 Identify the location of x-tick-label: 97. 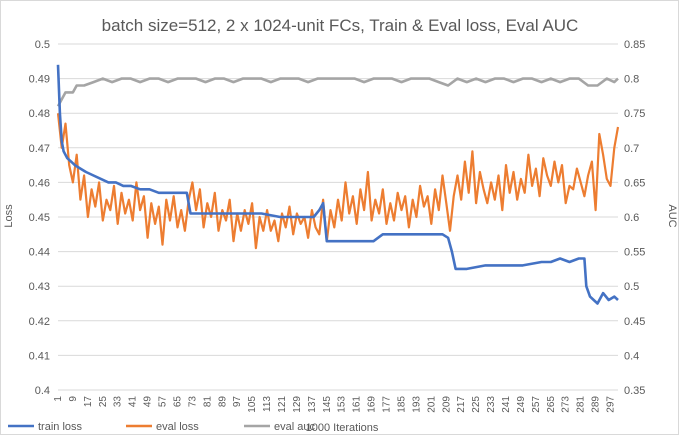
(237, 402).